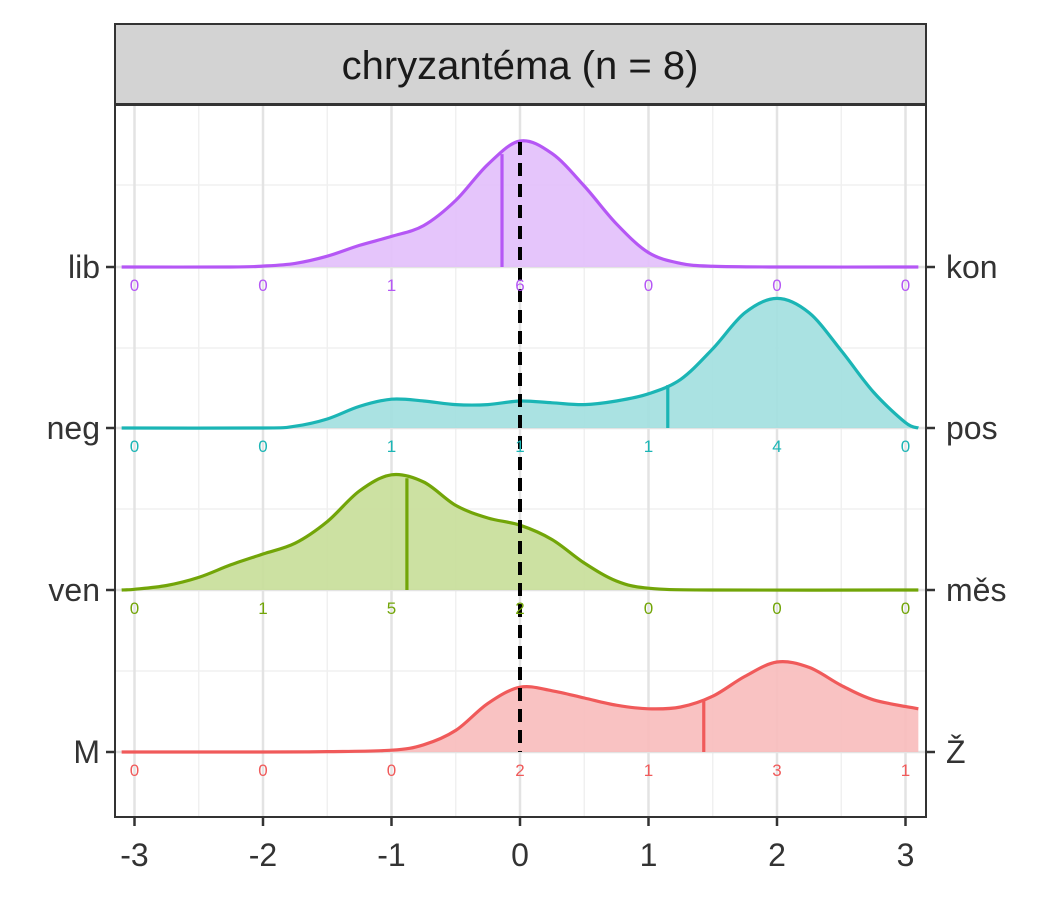  What do you see at coordinates (74, 590) in the screenshot?
I see `y-label-left: ven` at bounding box center [74, 590].